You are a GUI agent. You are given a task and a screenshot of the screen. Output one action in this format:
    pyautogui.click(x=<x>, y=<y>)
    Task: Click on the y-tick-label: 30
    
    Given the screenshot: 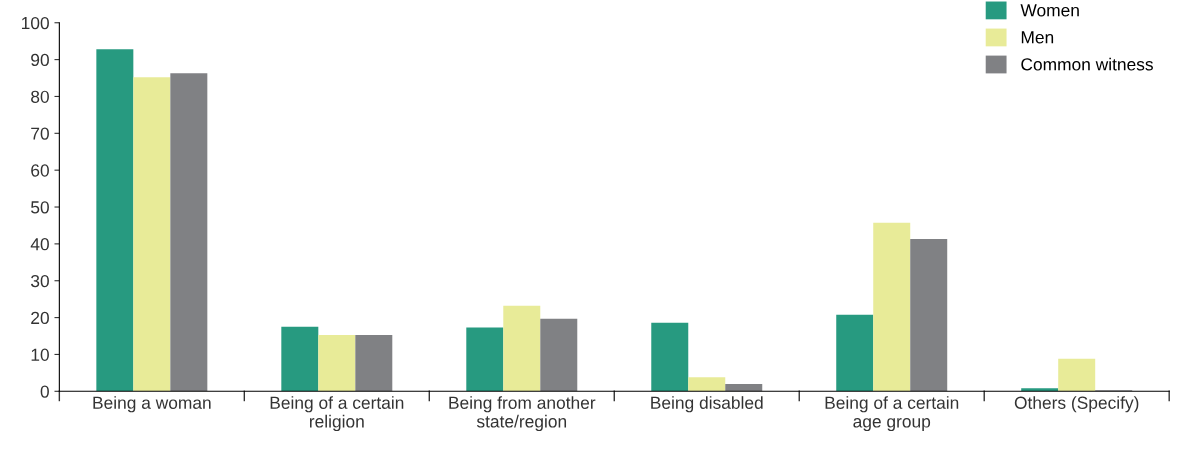 What is the action you would take?
    pyautogui.click(x=39, y=281)
    